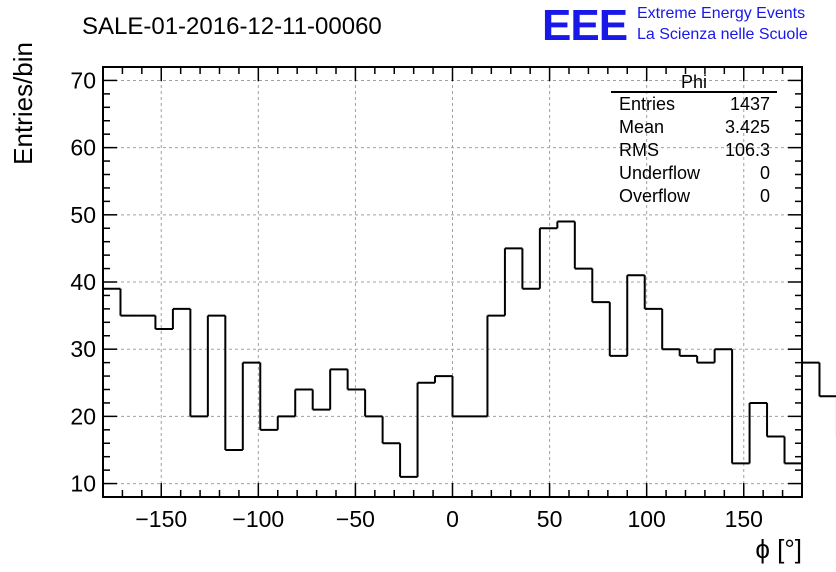 This screenshot has height=572, width=836. Describe the element at coordinates (655, 196) in the screenshot. I see `stats-row-label: Overflow` at that location.